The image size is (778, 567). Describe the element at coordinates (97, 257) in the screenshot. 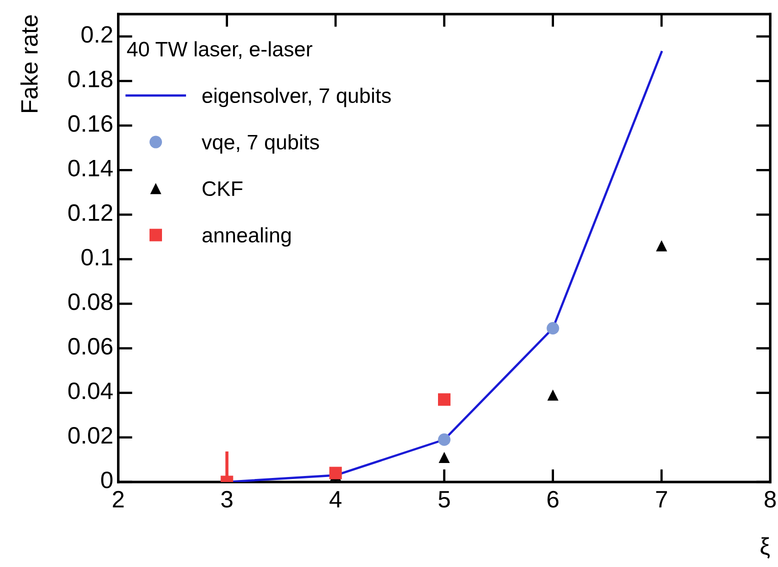

I see `y-tick-label: 0.1` at that location.